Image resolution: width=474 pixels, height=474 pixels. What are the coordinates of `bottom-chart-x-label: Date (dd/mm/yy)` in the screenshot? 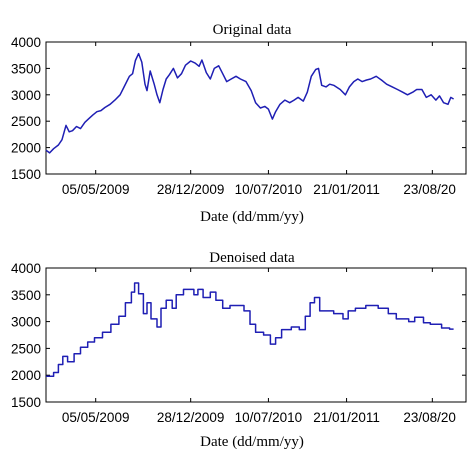 It's located at (252, 442).